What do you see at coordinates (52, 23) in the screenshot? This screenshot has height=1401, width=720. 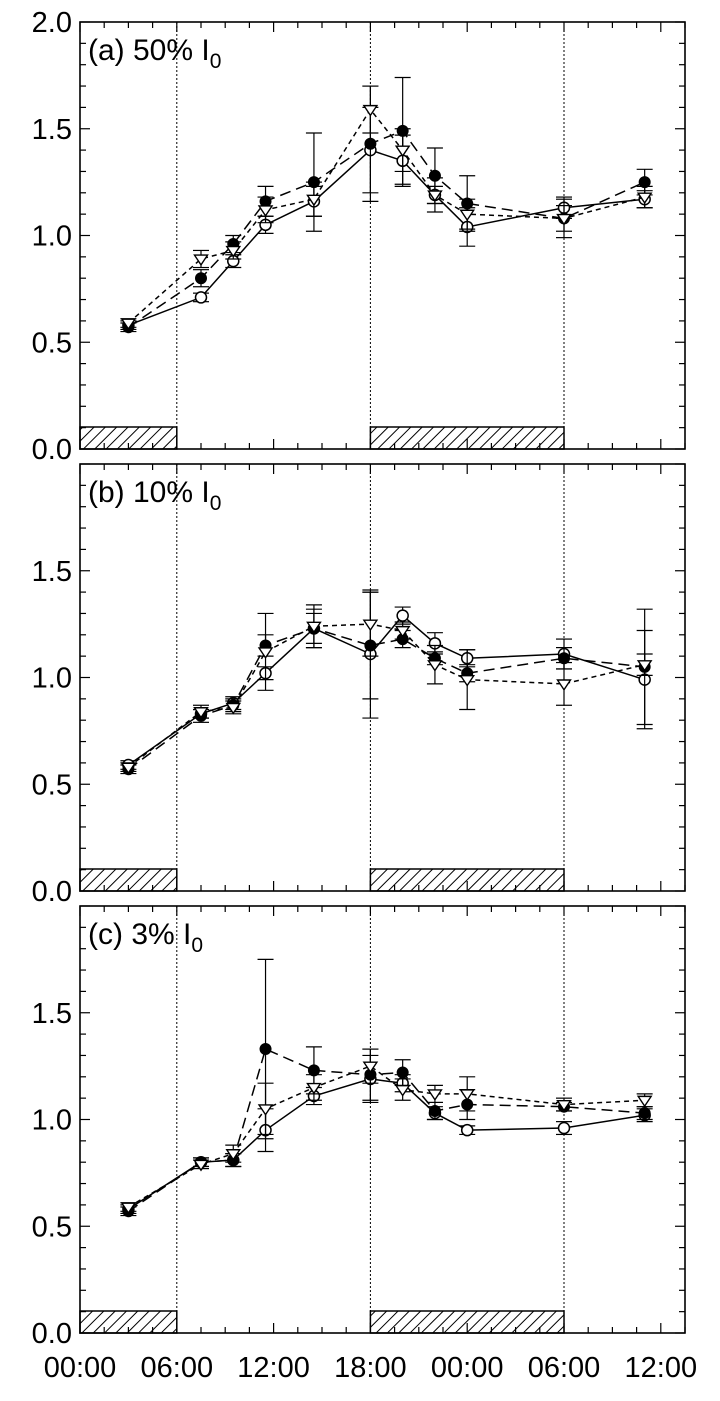 I see `y-tick-label: 2.0` at bounding box center [52, 23].